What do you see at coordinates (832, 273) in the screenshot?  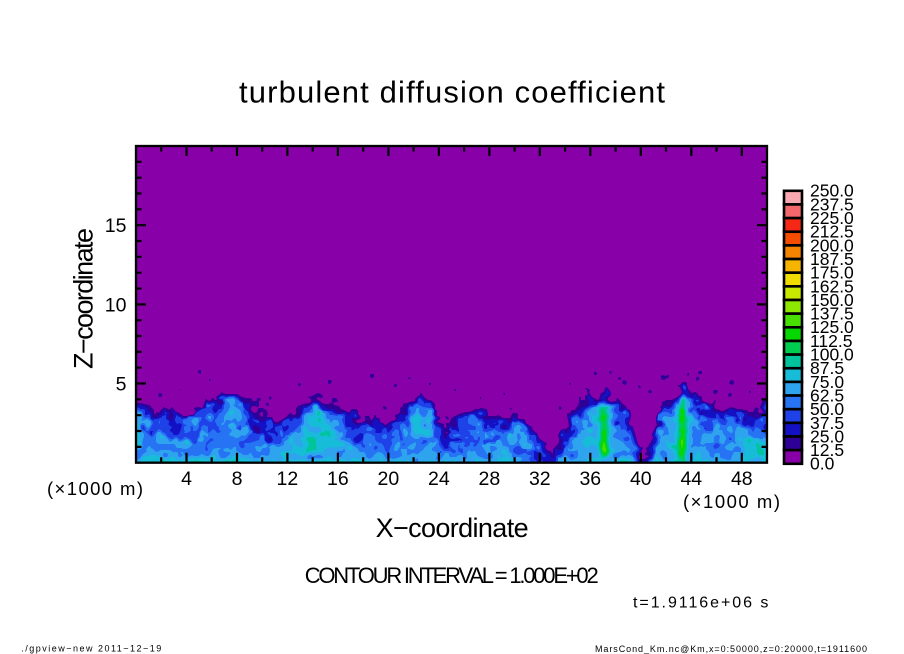 I see `svg-text: 175.0` at bounding box center [832, 273].